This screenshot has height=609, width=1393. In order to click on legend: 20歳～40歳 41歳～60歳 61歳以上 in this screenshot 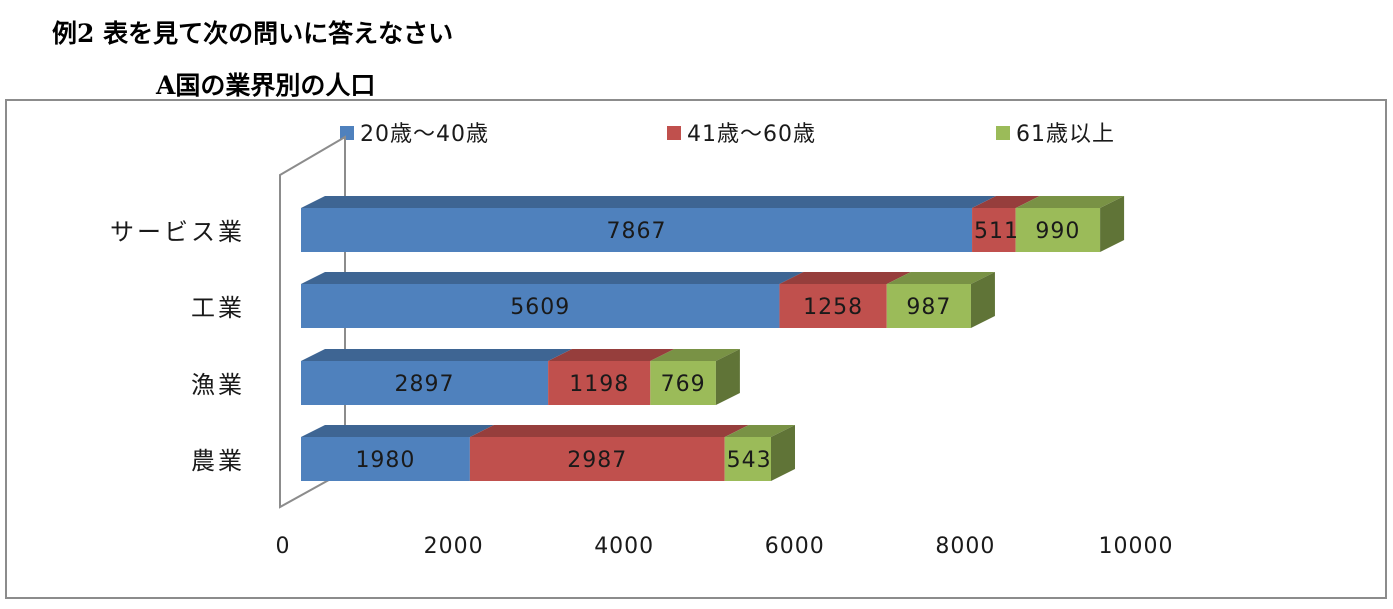, I will do `click(727, 134)`.